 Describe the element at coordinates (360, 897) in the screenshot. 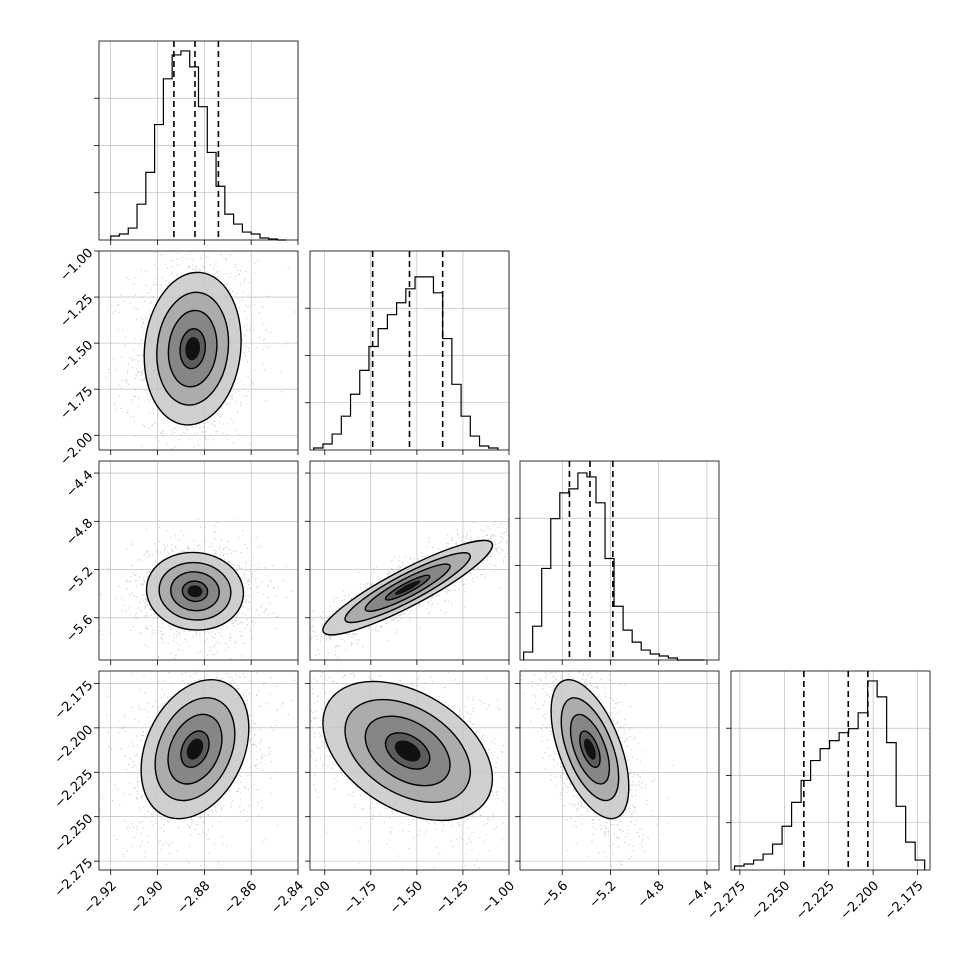

I see `x-tick-label: −1.75` at that location.